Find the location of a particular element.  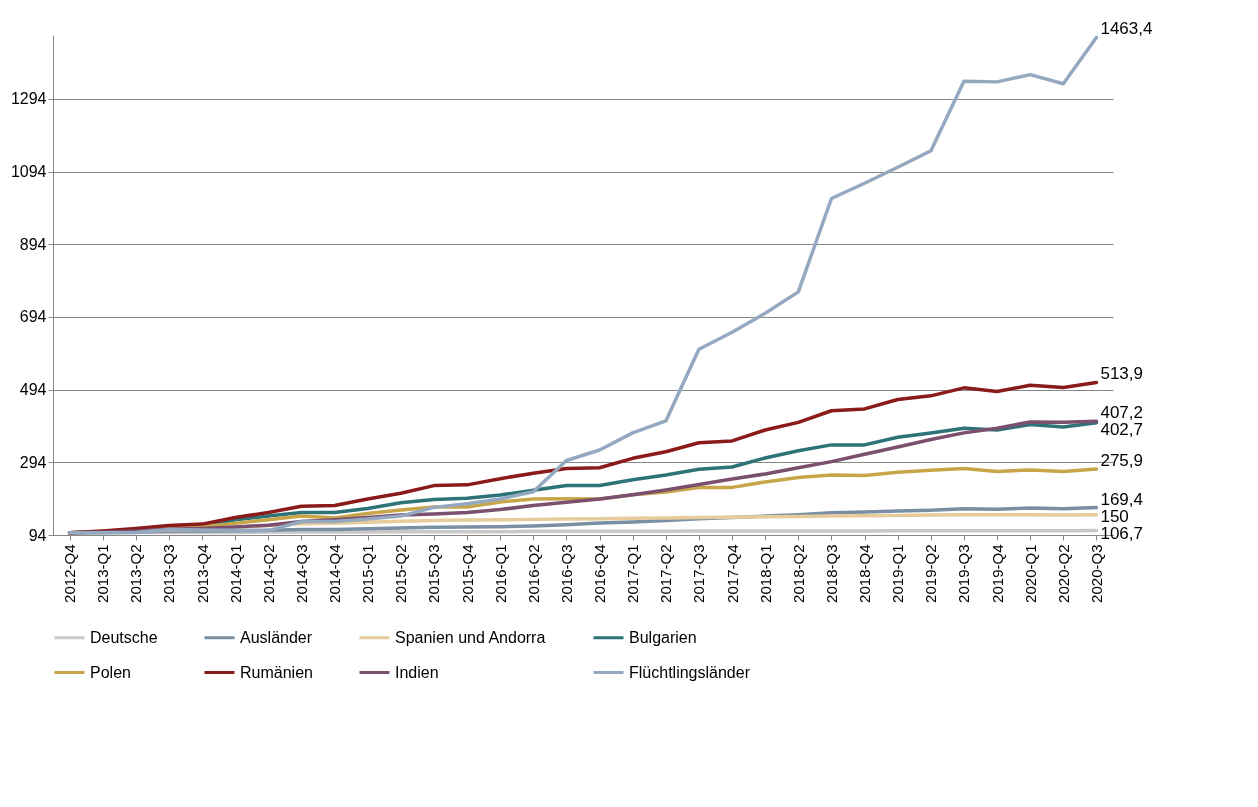

legend-label: Bulgarien is located at coordinates (663, 637).